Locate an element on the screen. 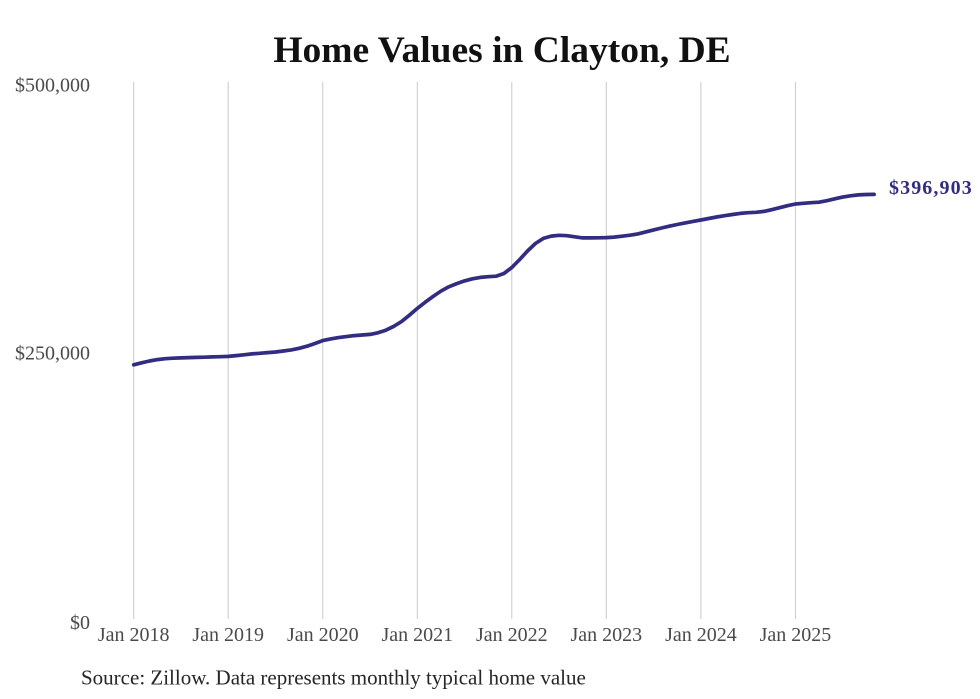  svg-text: Jan 2021 is located at coordinates (417, 635).